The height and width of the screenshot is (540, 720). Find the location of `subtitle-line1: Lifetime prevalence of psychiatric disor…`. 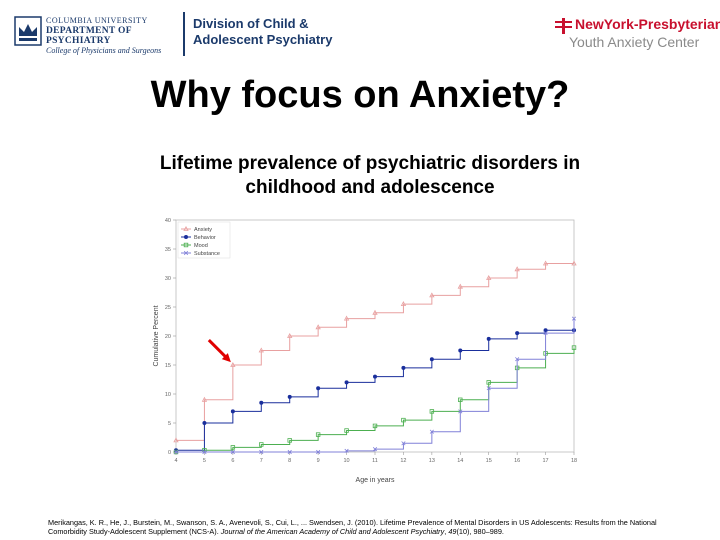

subtitle-line1: Lifetime prevalence of psychiatric disor… is located at coordinates (370, 163).